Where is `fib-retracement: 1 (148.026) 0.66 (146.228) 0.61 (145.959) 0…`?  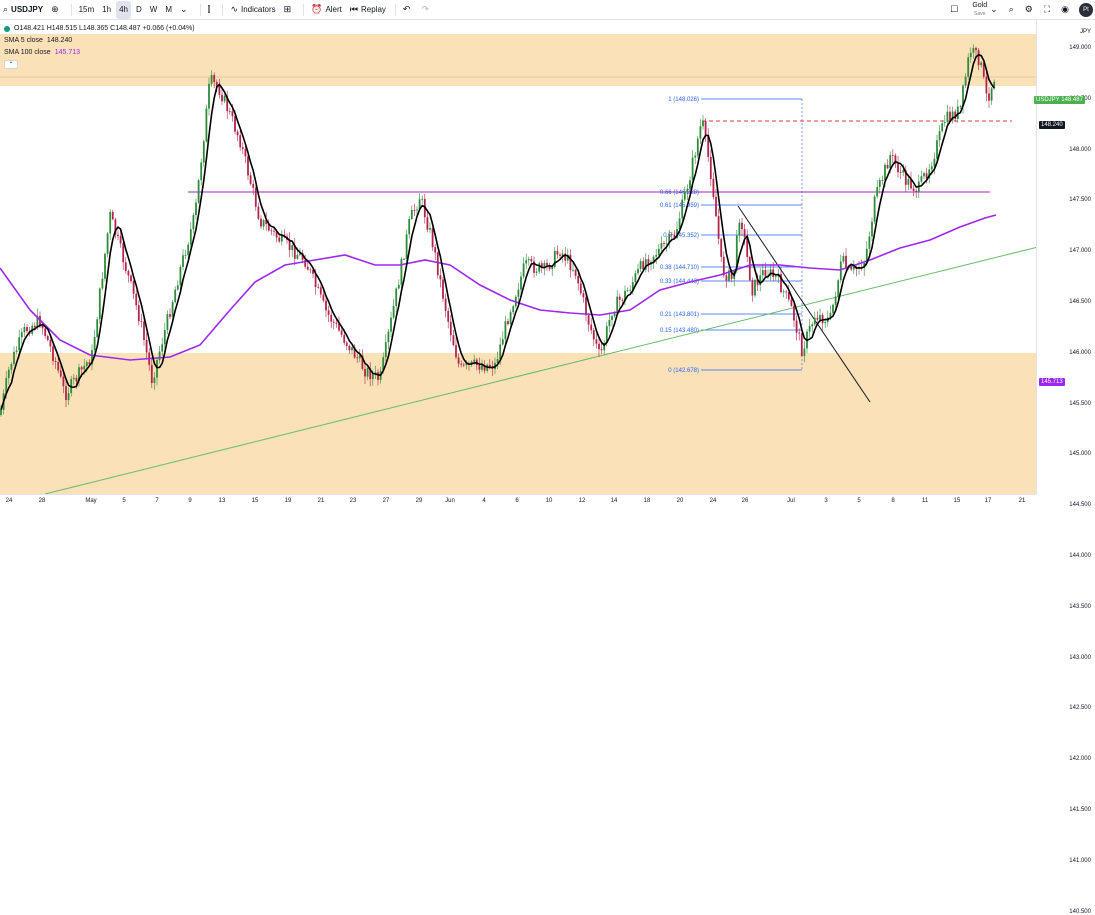
fib-retracement: 1 (148.026) 0.66 (146.228) 0.61 (145.959) 0… is located at coordinates (731, 235).